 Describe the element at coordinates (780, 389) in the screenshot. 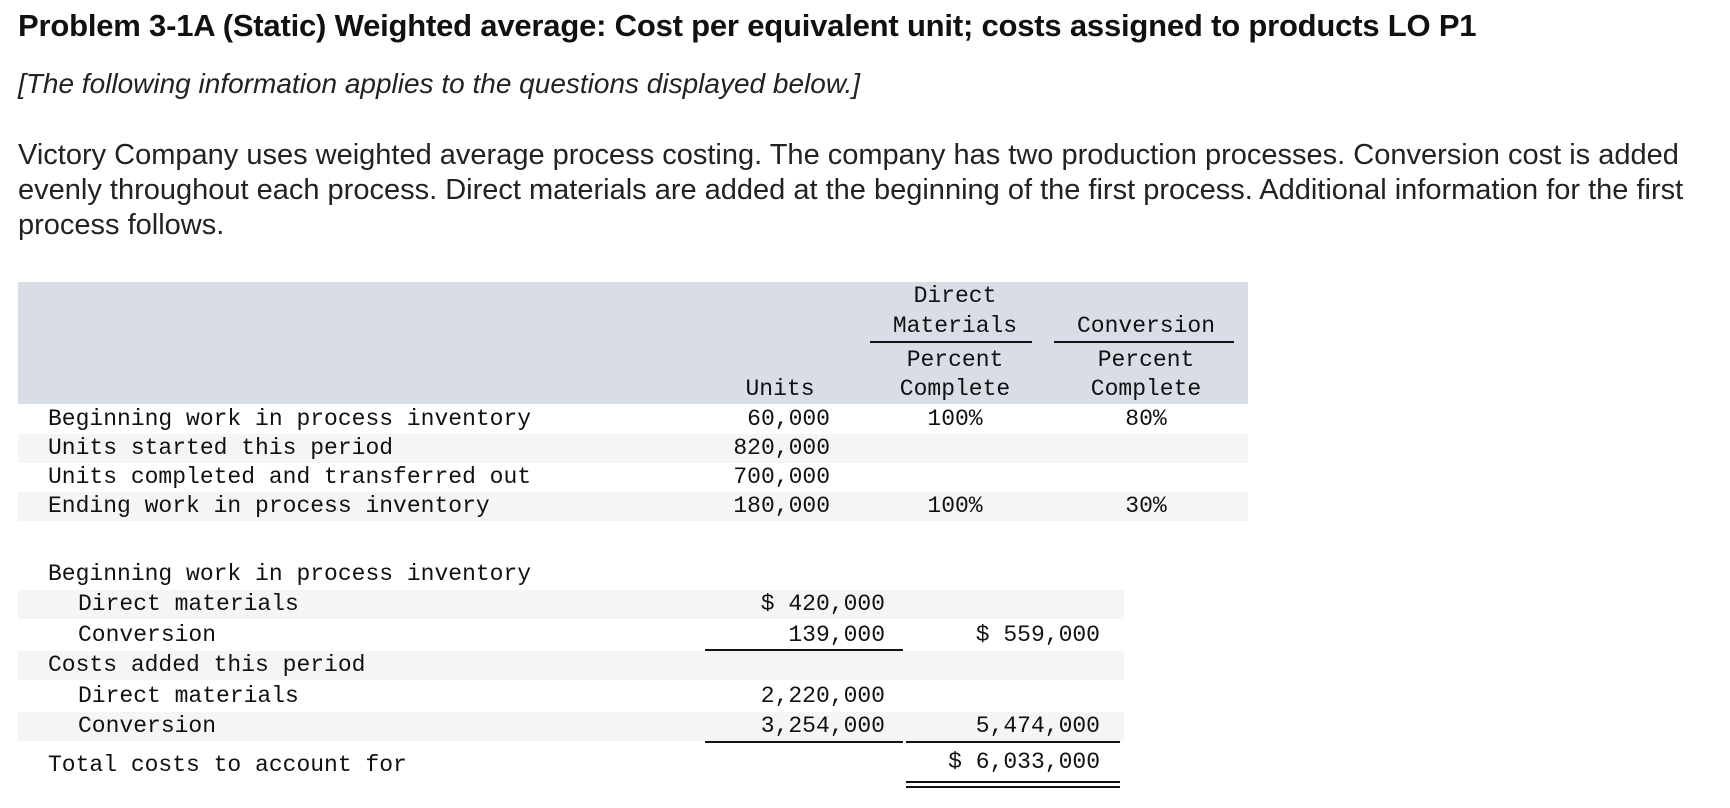

I see `units-header: Units` at that location.